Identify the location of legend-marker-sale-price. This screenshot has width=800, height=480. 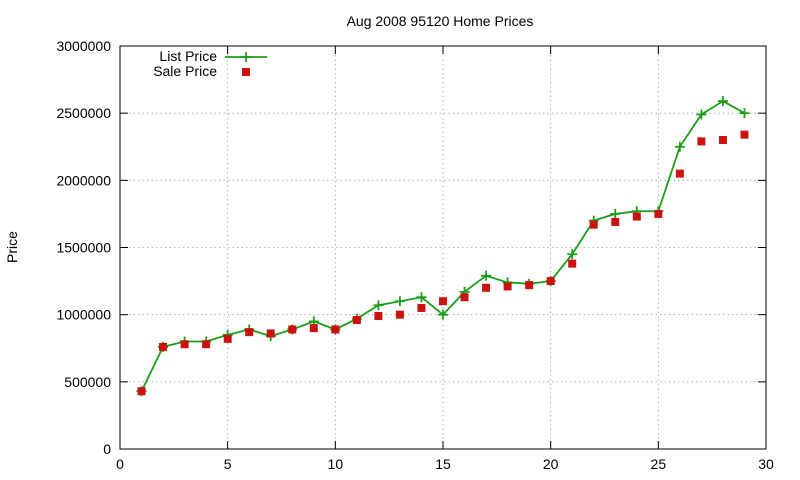
(246, 72).